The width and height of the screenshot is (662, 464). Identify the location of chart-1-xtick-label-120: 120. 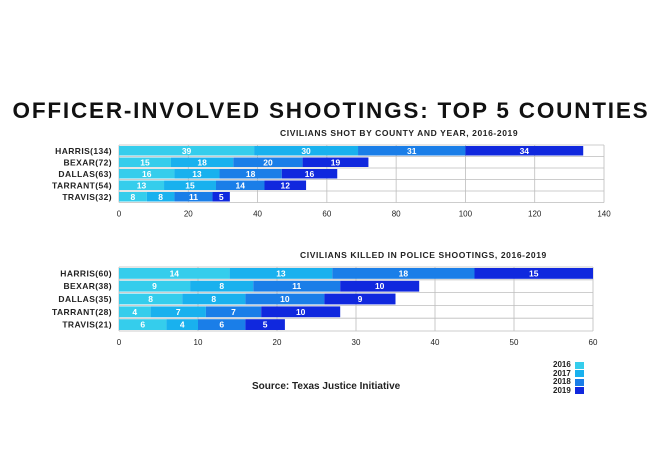
(535, 214).